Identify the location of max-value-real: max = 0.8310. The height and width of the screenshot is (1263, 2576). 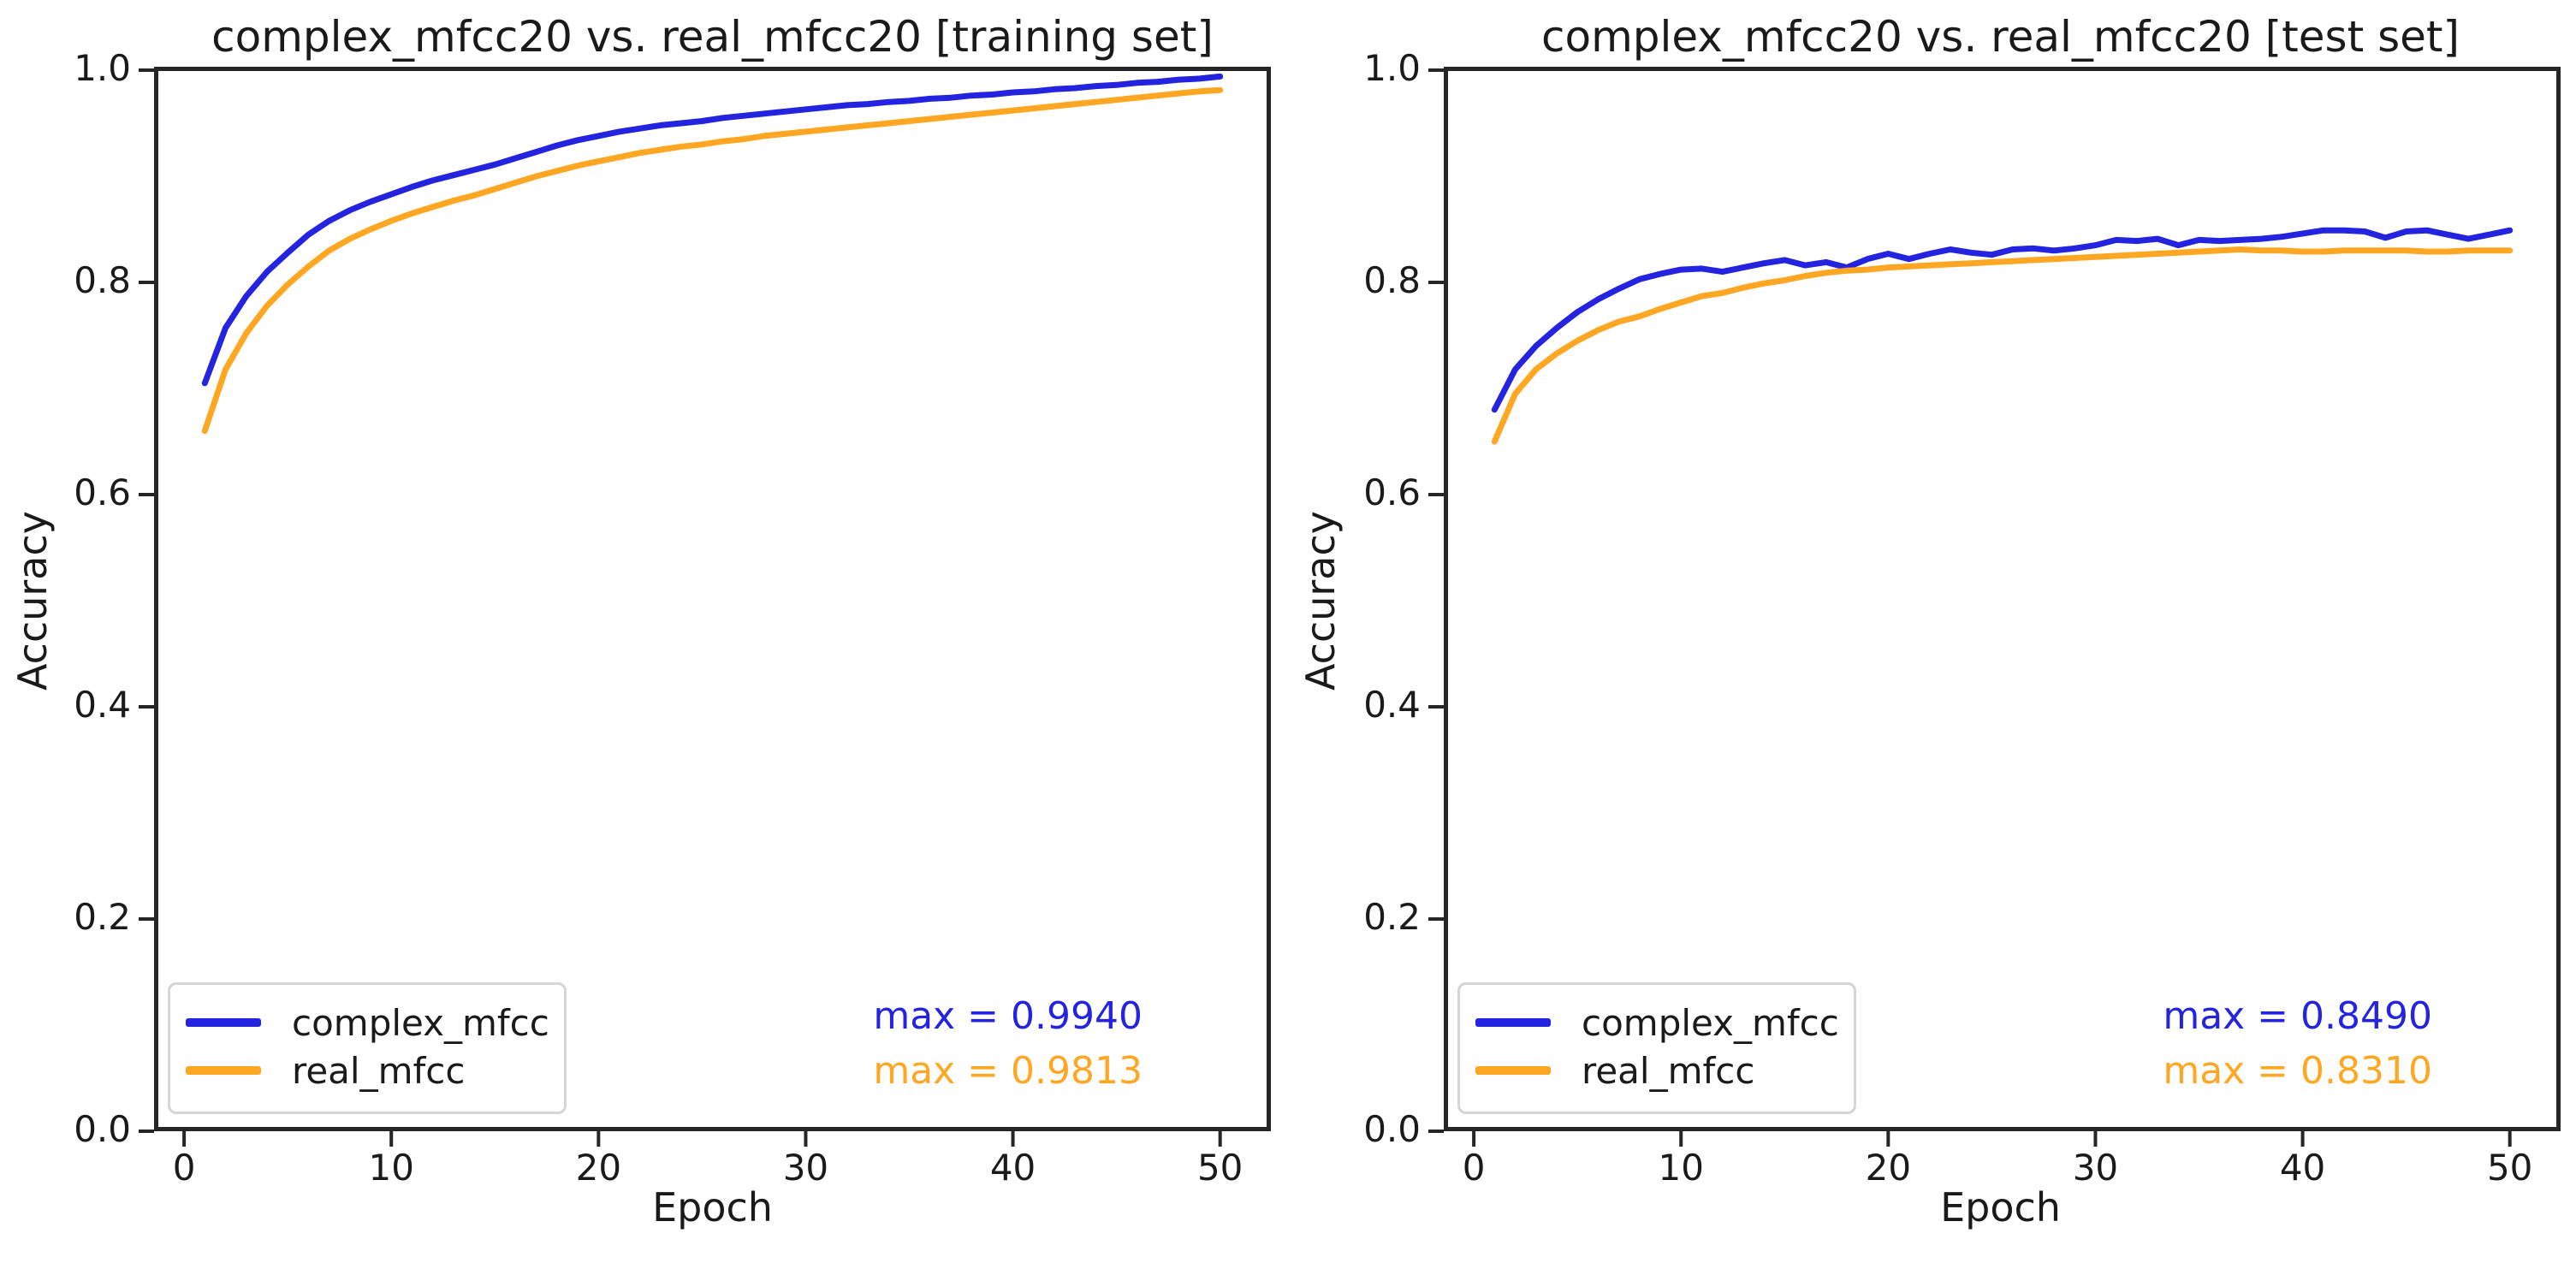
(2297, 1071).